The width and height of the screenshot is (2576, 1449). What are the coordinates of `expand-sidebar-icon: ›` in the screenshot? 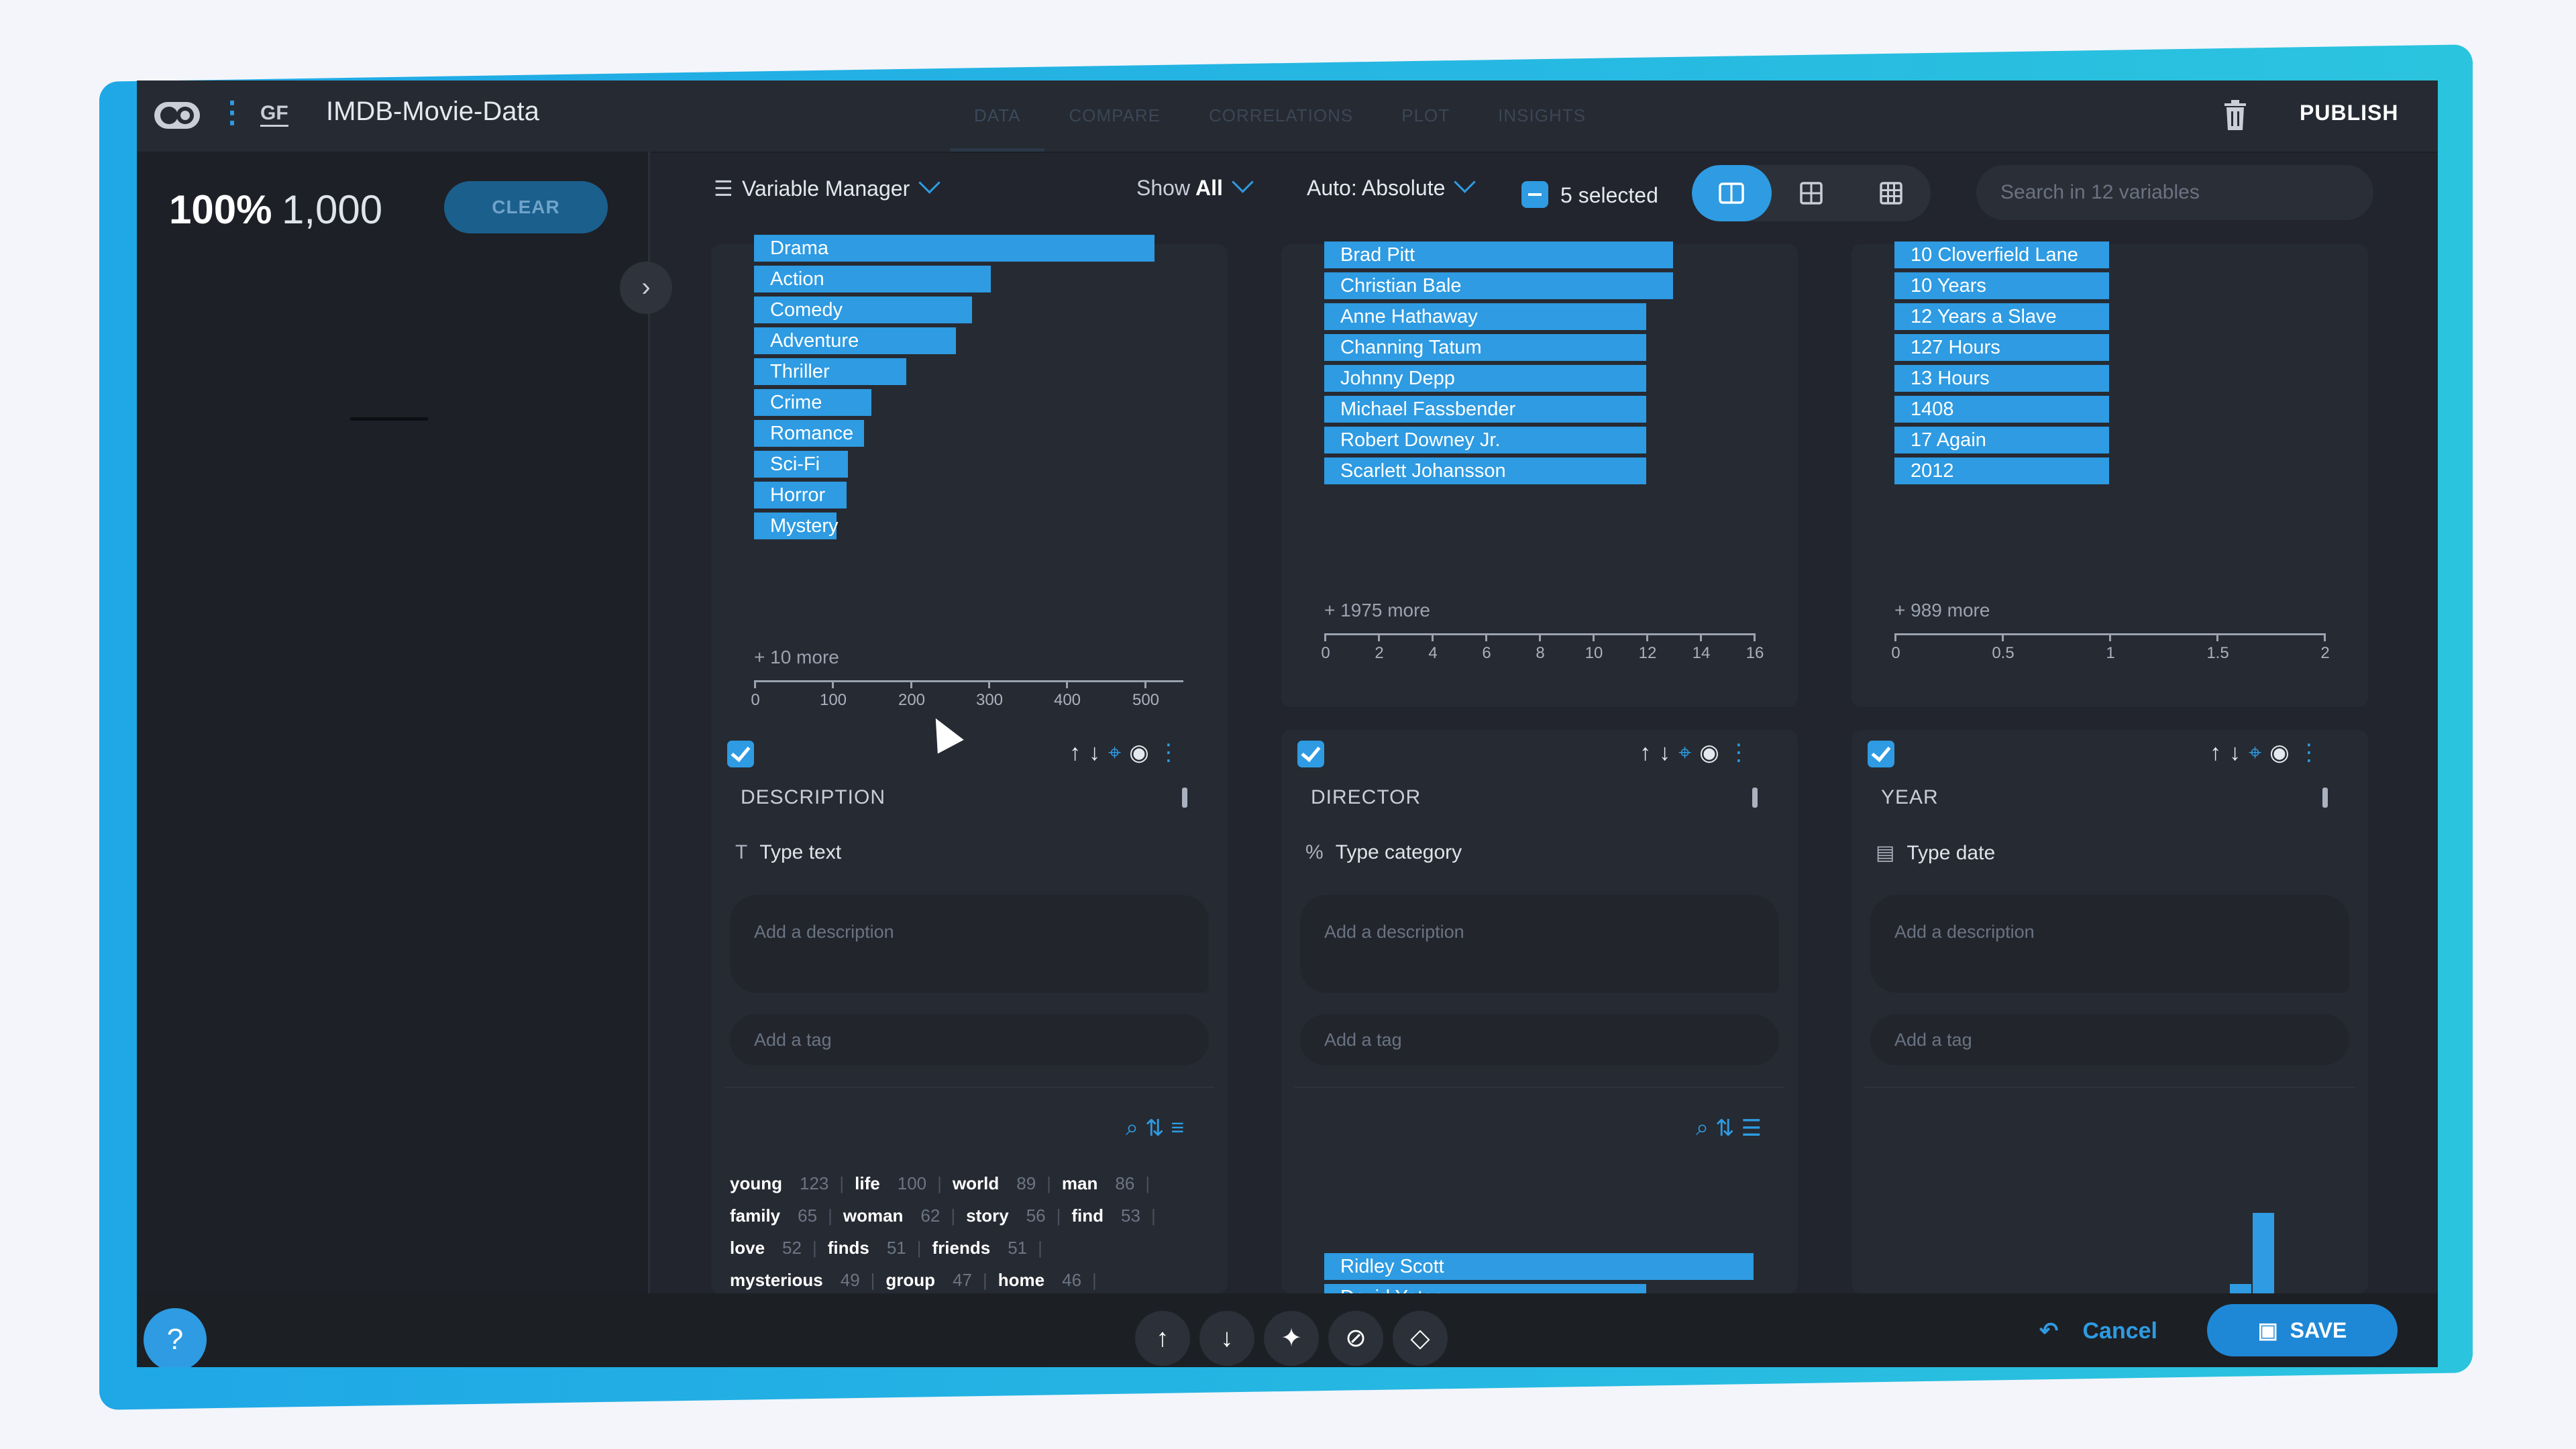 It's located at (646, 288).